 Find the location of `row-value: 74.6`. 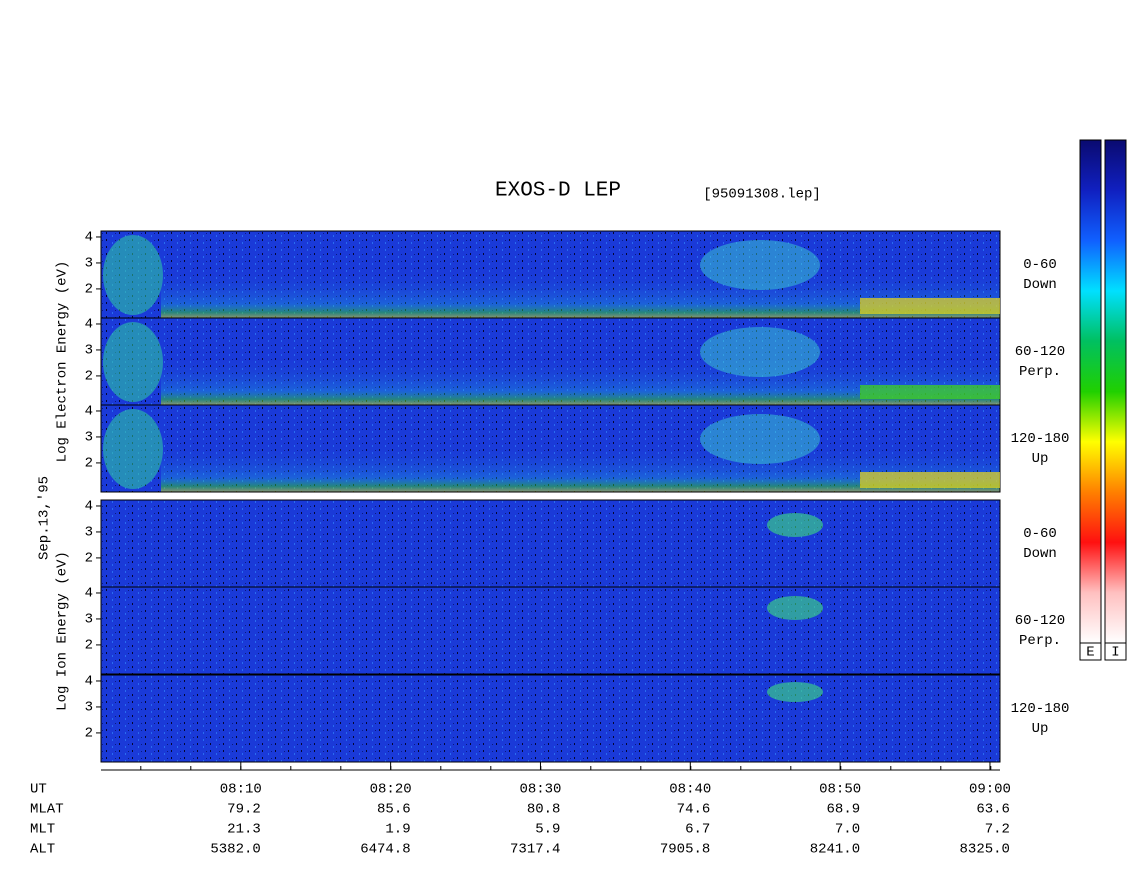

row-value: 74.6 is located at coordinates (694, 810).